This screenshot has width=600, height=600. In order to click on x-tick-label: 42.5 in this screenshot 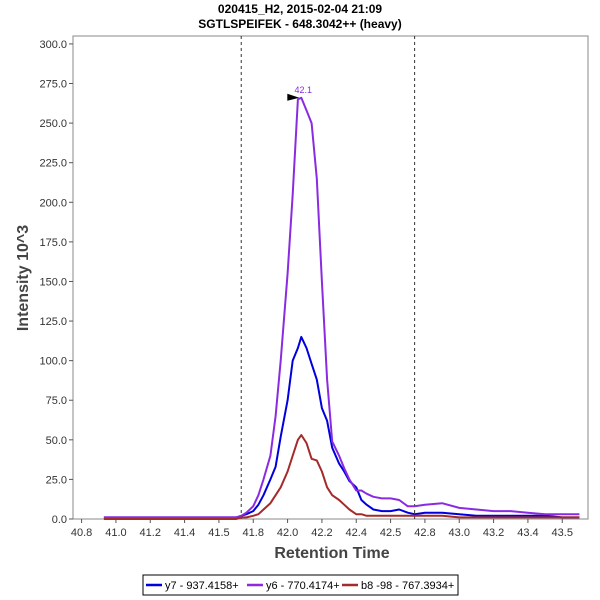, I will do `click(390, 533)`.